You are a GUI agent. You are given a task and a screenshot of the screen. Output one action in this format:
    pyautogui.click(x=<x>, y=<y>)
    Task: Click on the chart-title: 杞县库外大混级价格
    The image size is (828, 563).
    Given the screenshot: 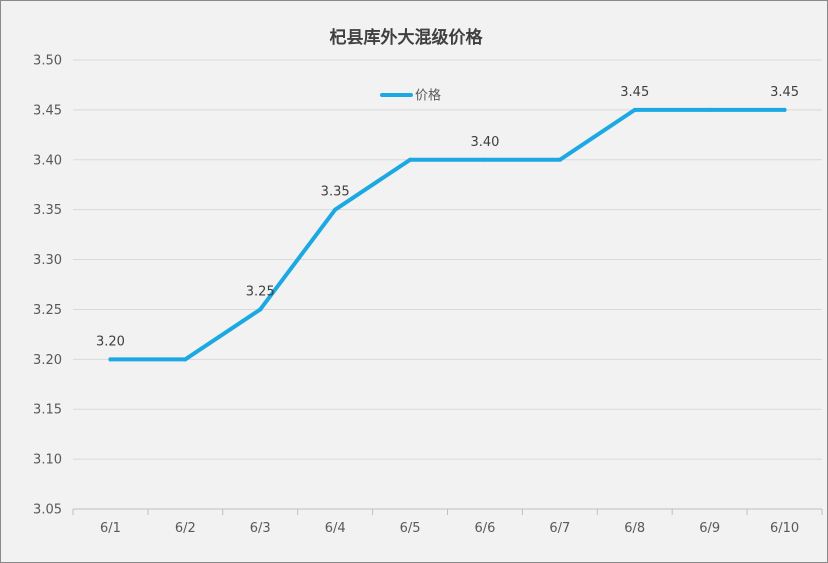 What is the action you would take?
    pyautogui.click(x=407, y=37)
    